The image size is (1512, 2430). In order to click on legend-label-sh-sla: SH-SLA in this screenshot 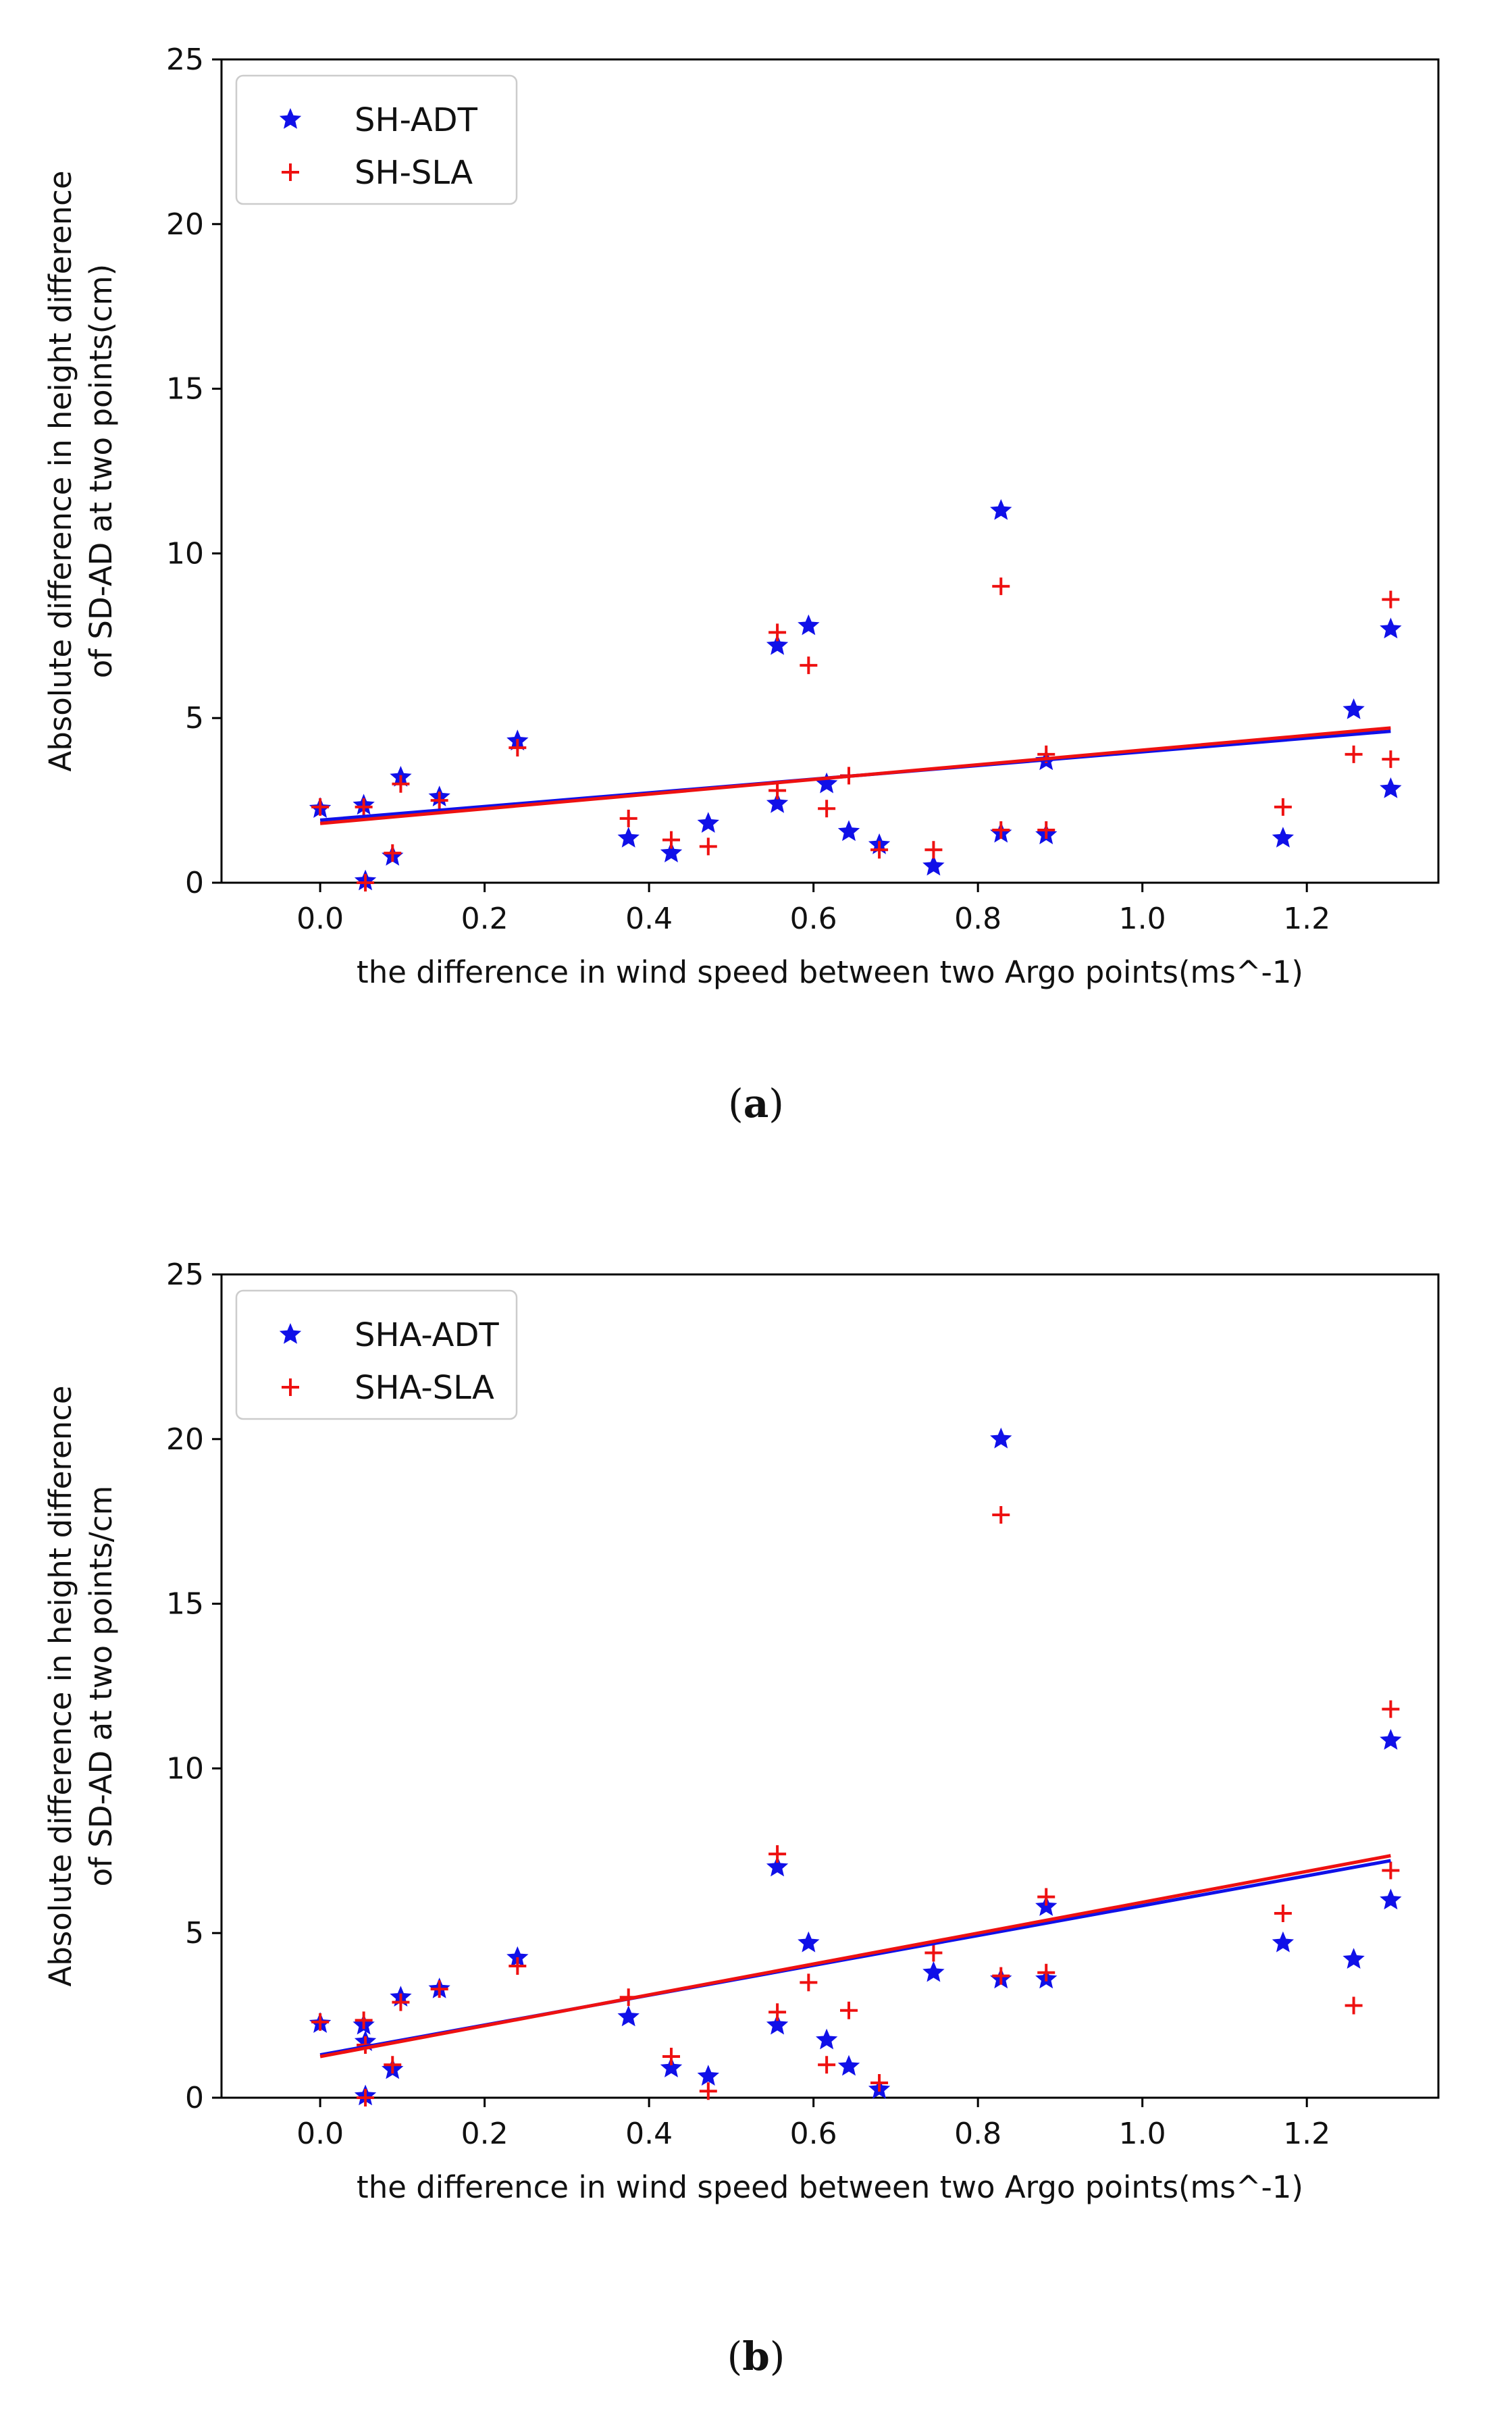, I will do `click(414, 173)`.